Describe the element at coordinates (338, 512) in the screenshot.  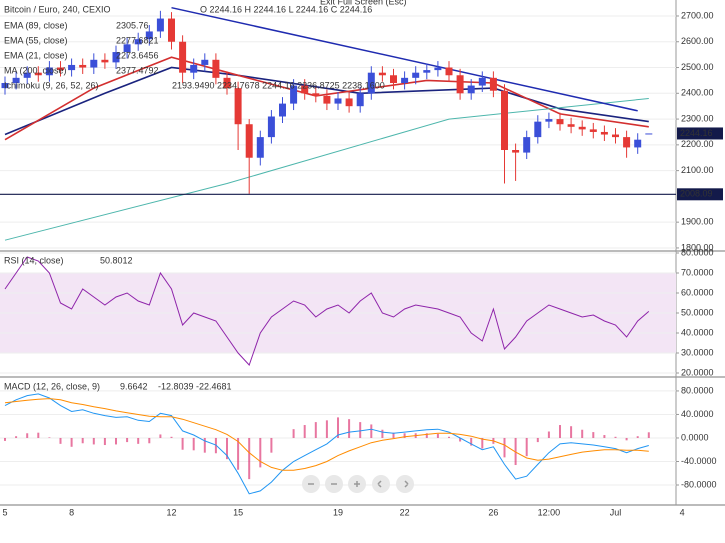
I see `x-tick-label: 19` at that location.